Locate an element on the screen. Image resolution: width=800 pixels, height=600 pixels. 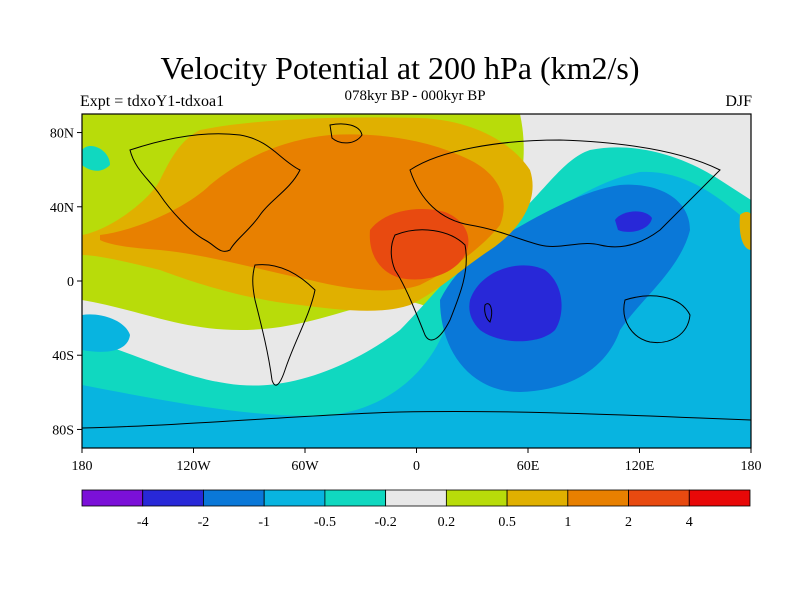
coastline-greenland is located at coordinates (346, 133).